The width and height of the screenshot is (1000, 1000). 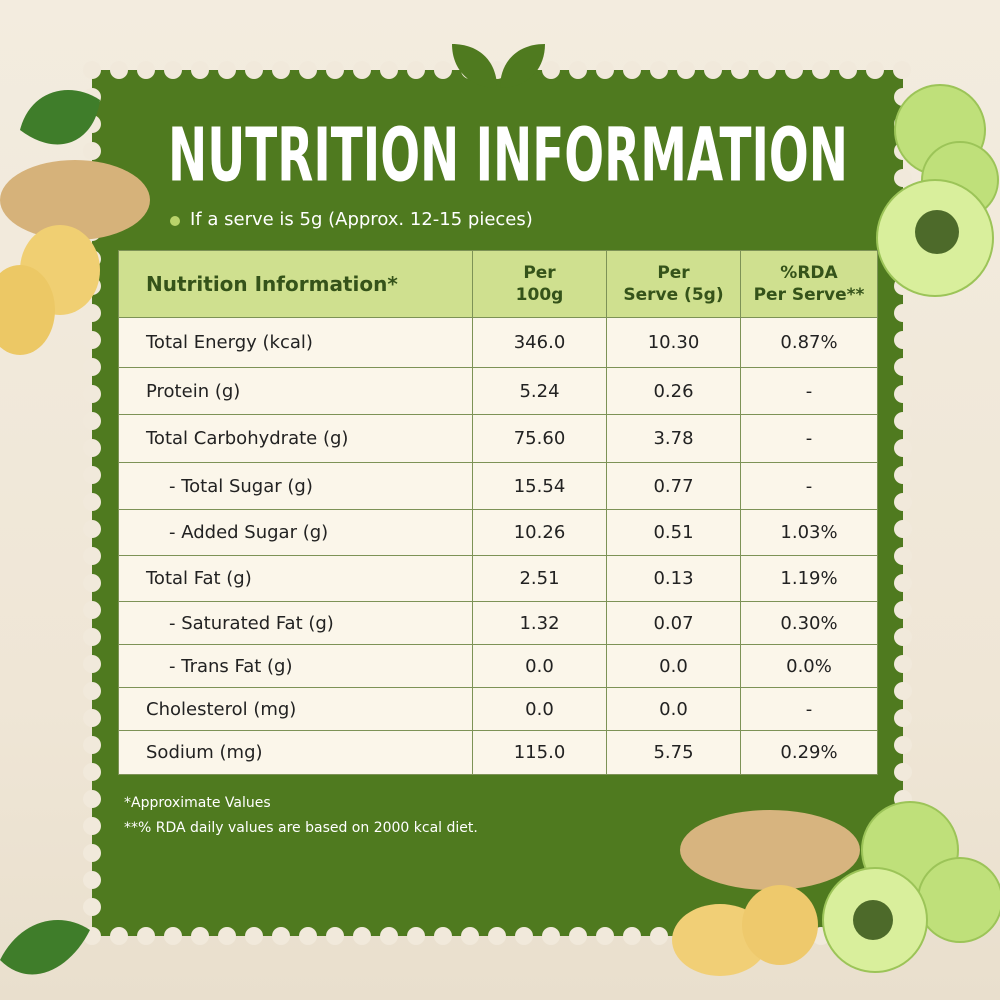 I want to click on serving-note: If a serve is 5g (Approx. 12-15 pieces), so click(x=361, y=219).